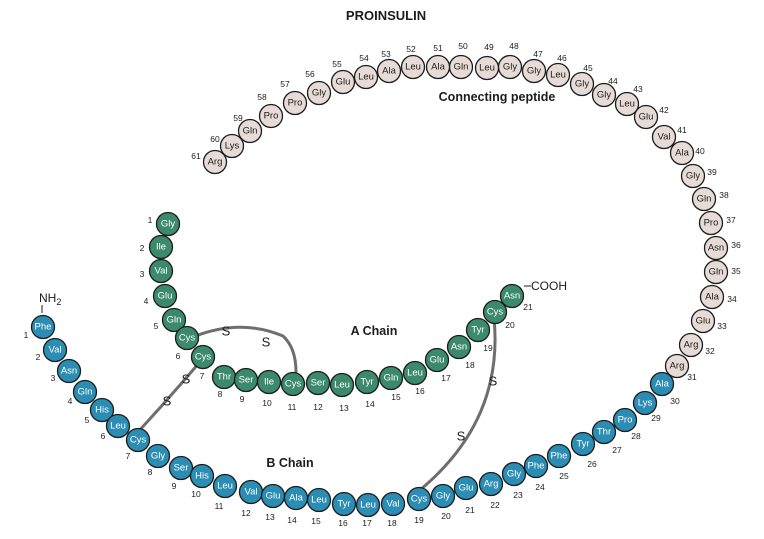 This screenshot has width=764, height=539. What do you see at coordinates (310, 74) in the screenshot?
I see `c-peptide-residue-number: 56` at bounding box center [310, 74].